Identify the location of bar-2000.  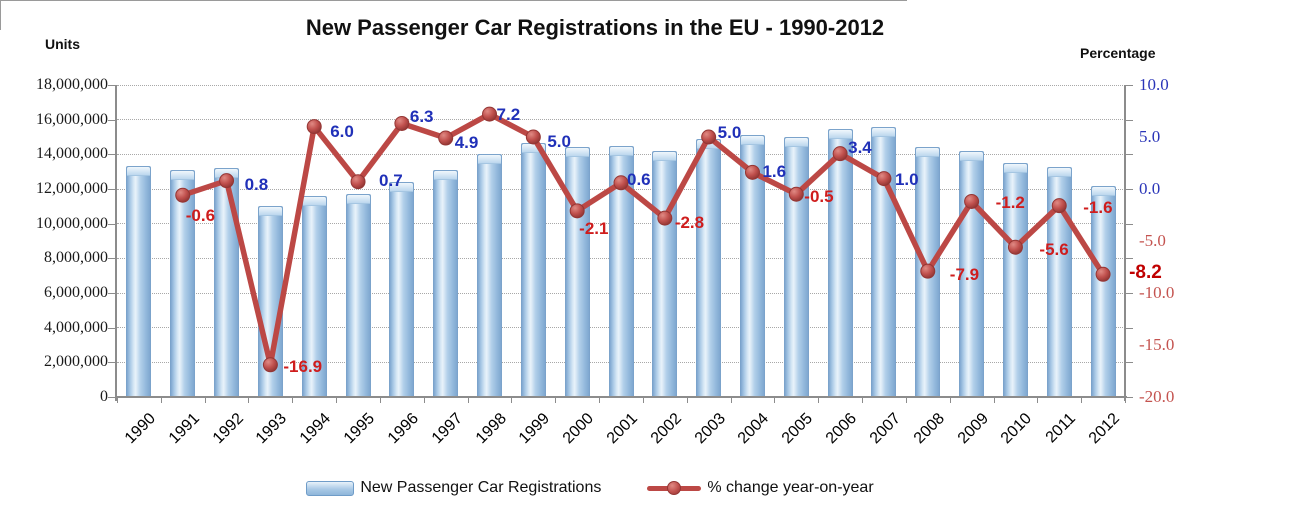
(577, 272).